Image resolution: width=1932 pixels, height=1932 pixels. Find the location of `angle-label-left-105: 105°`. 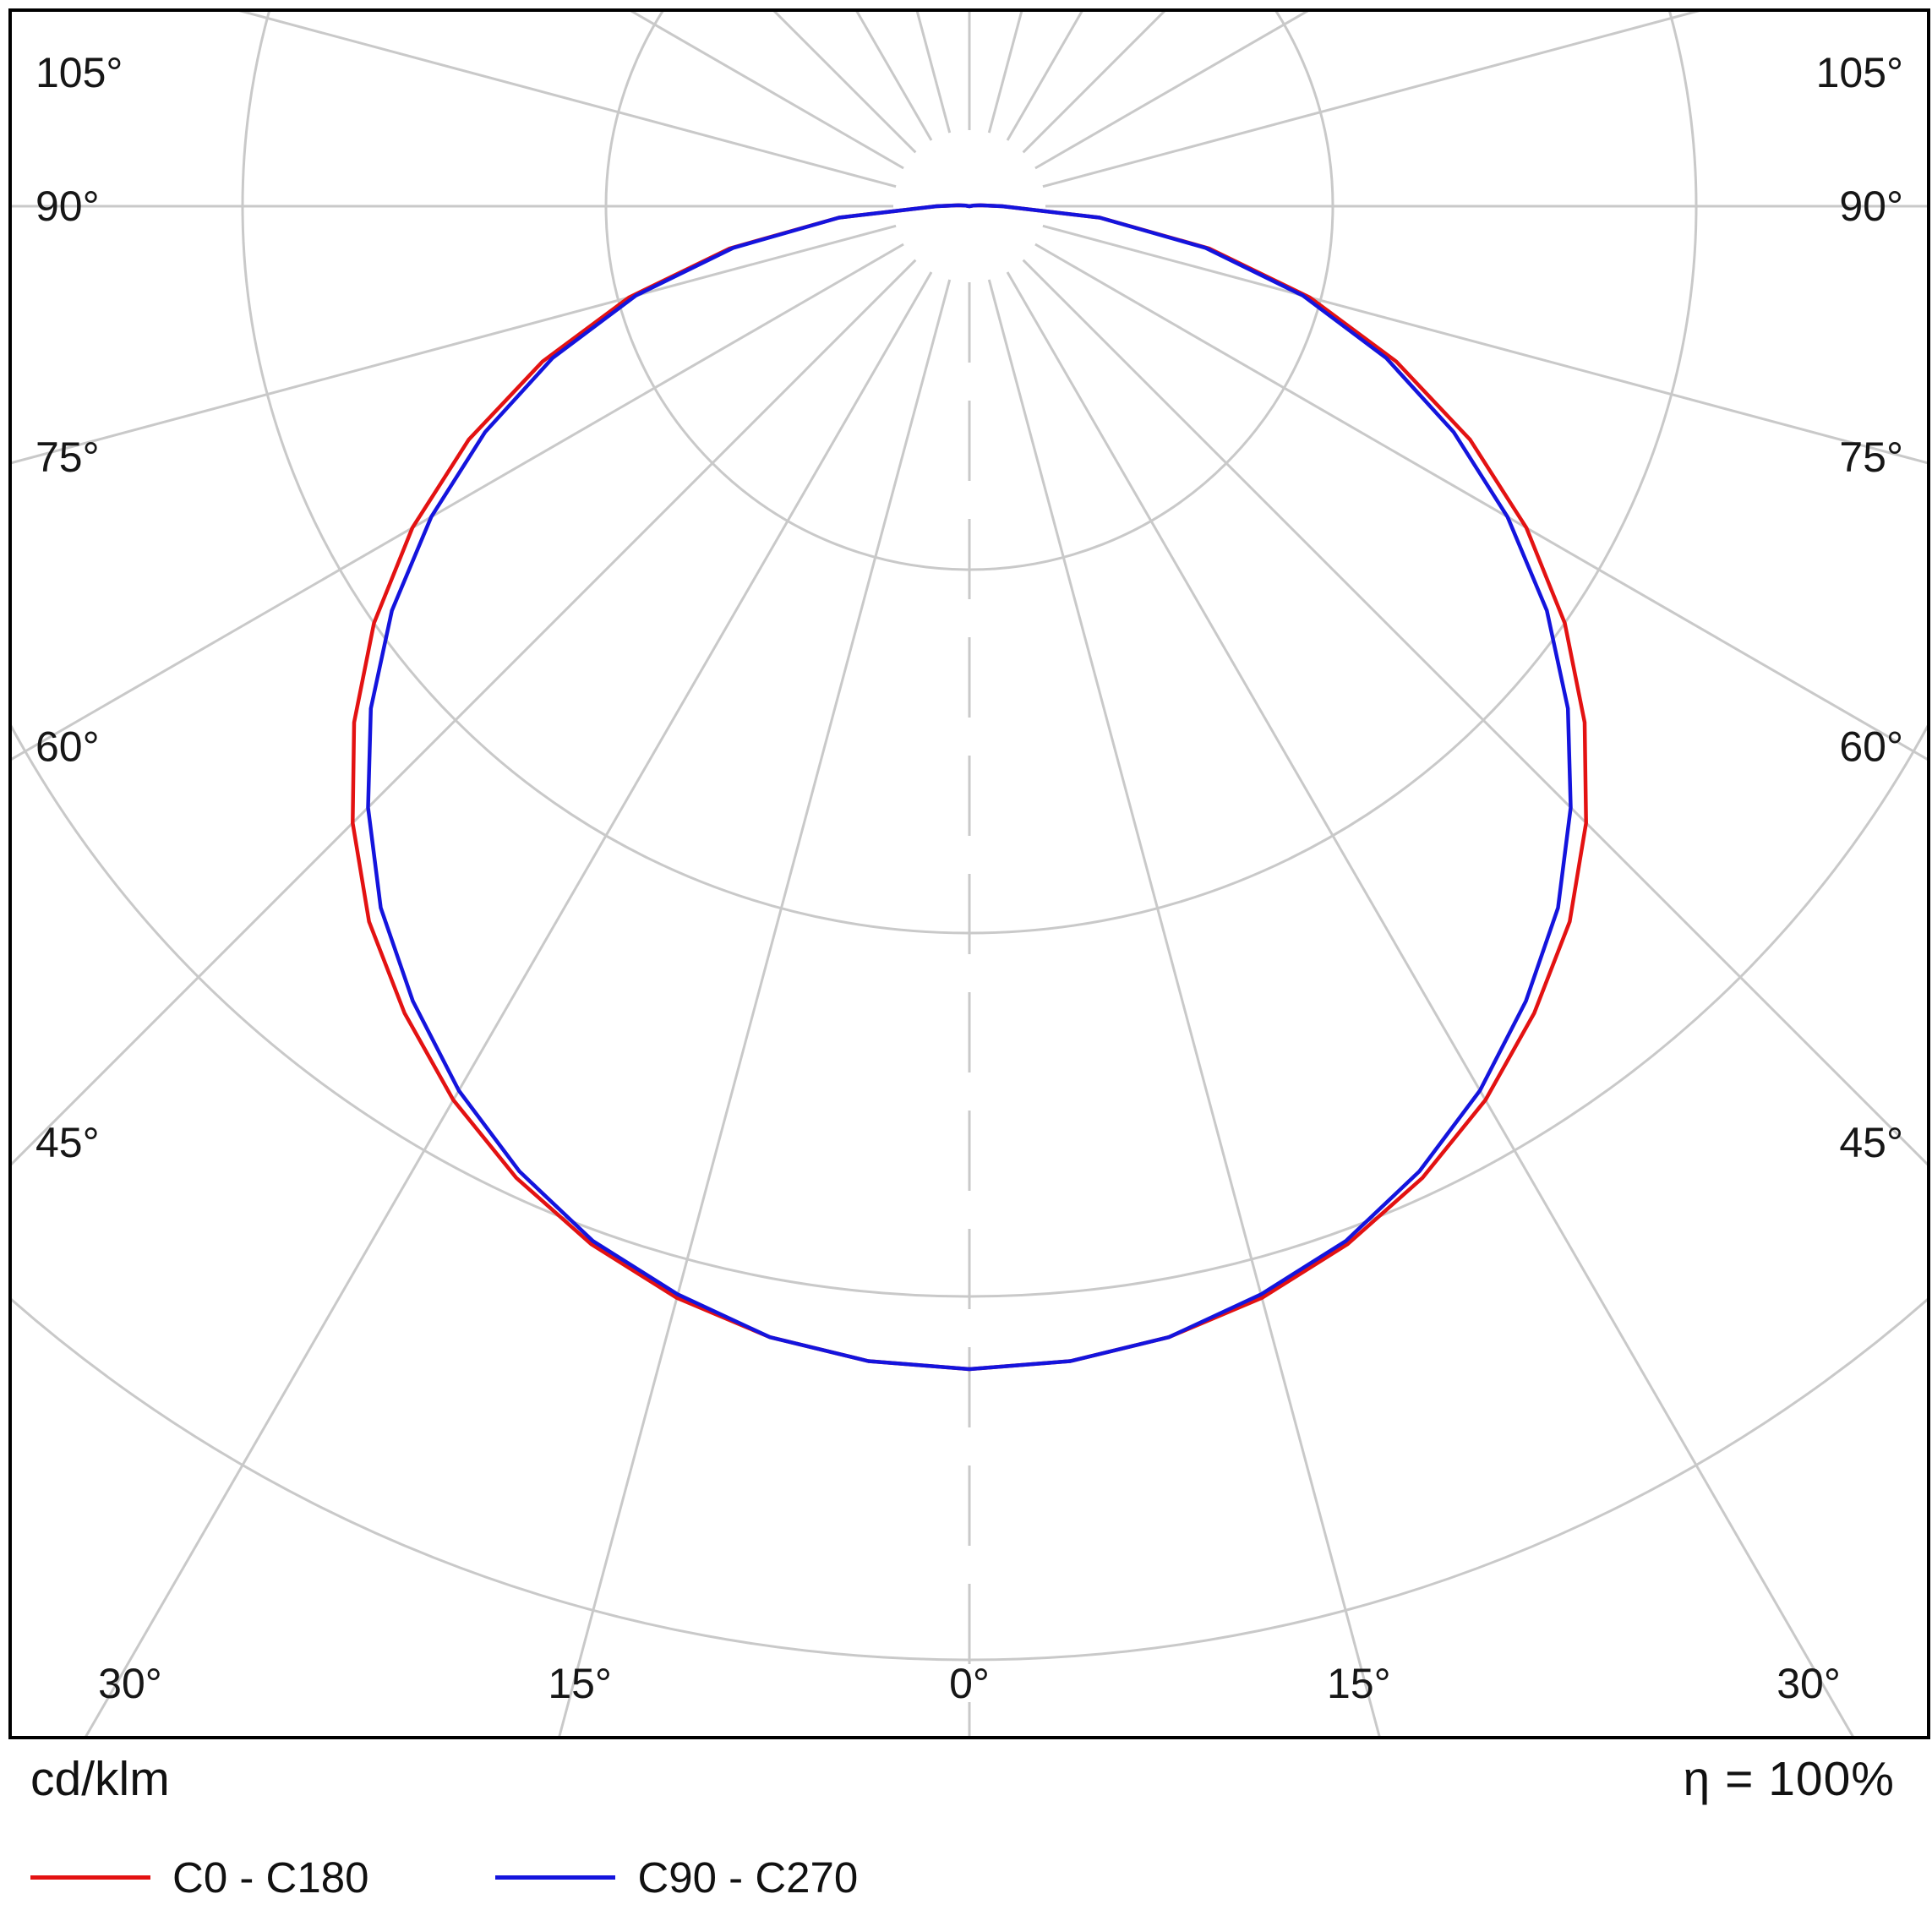

angle-label-left-105: 105° is located at coordinates (79, 72).